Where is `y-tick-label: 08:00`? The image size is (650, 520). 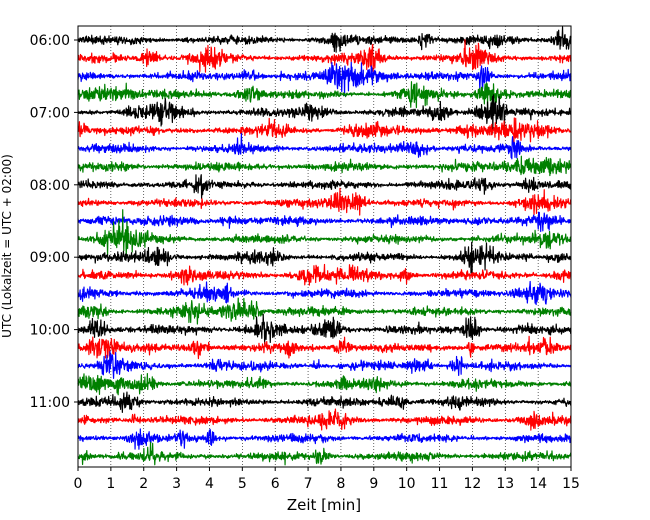
y-tick-label: 08:00 is located at coordinates (50, 186).